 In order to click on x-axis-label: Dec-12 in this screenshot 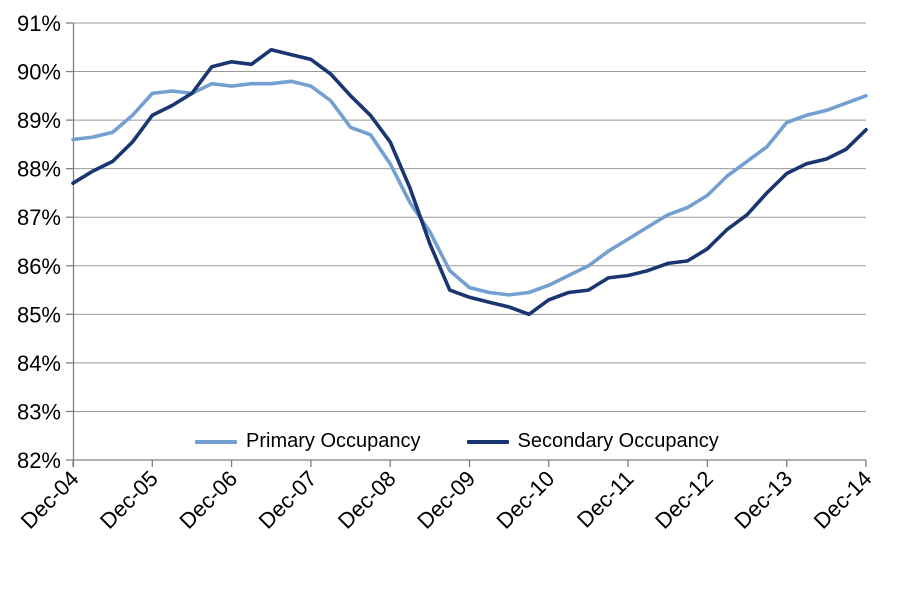, I will do `click(684, 500)`.